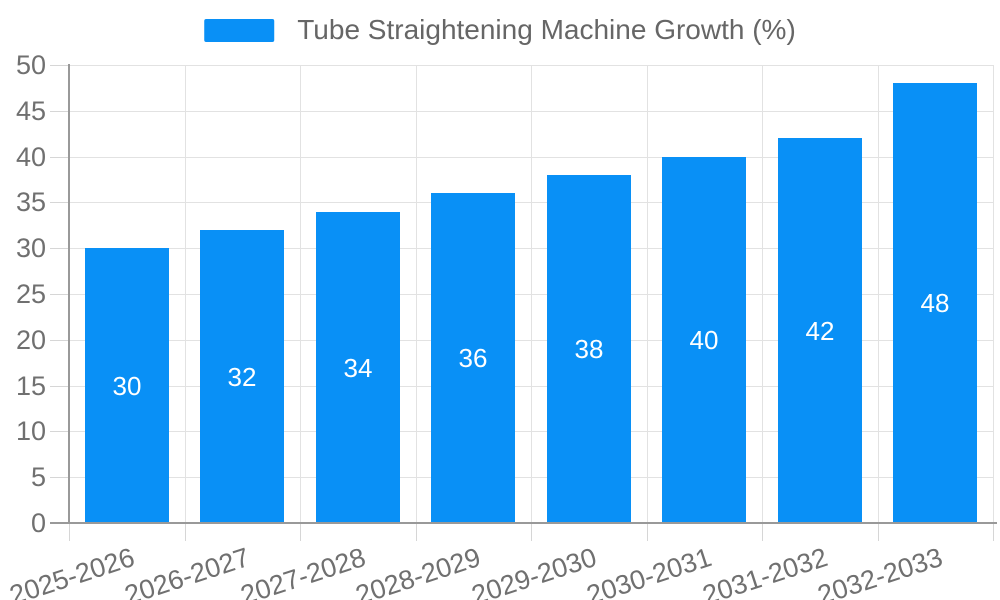 The image size is (1000, 600). Describe the element at coordinates (879, 571) in the screenshot. I see `x-axis-label: 2032-2033` at that location.